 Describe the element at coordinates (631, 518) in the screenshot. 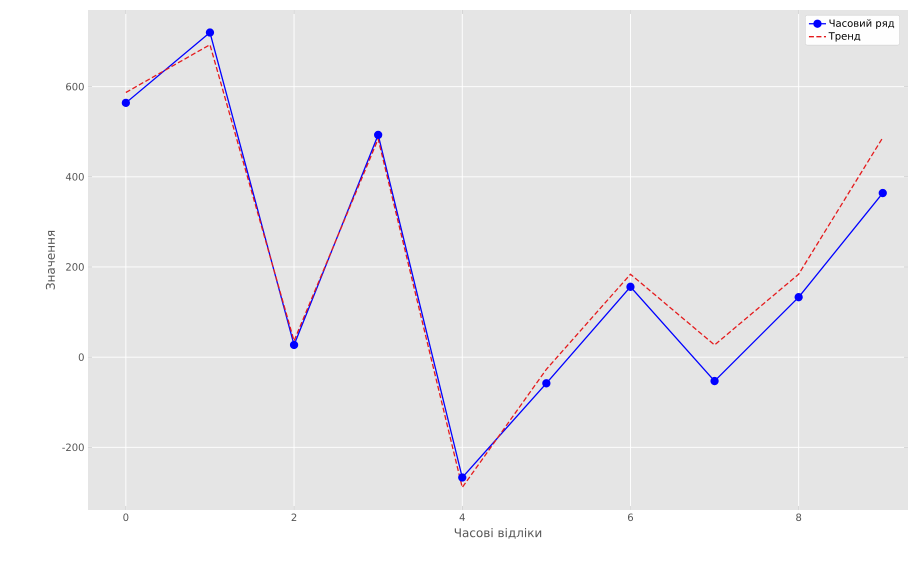

I see `x-tick-label: 6` at that location.